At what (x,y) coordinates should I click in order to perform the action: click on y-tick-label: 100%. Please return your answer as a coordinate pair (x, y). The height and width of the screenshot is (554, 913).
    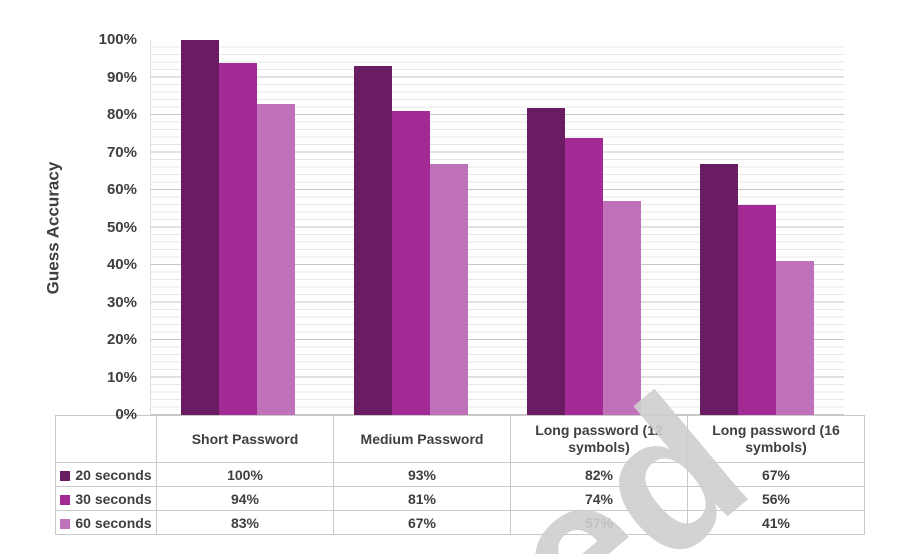
    Looking at the image, I should click on (117, 39).